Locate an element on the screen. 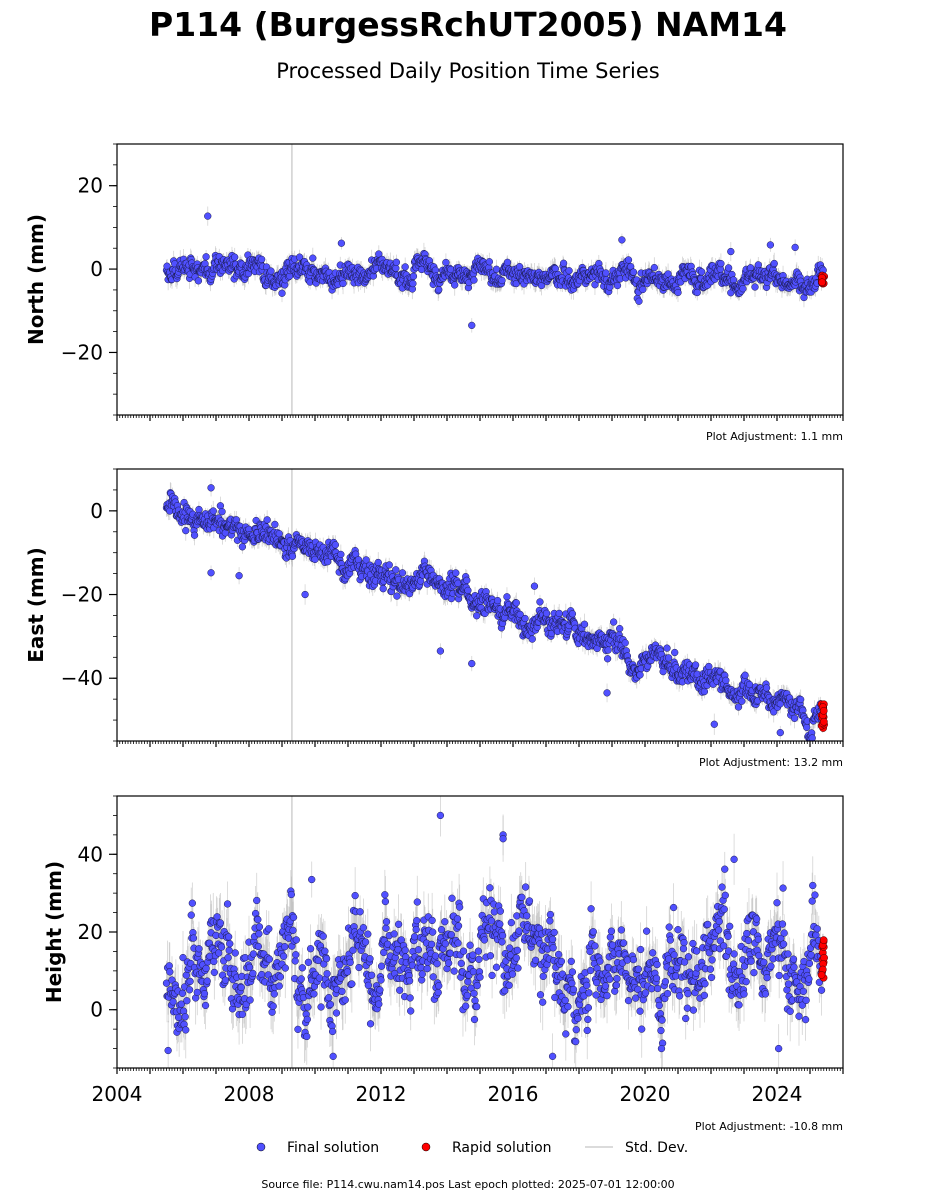 This screenshot has width=937, height=1200. north-y-tick-label: 0 is located at coordinates (96, 269).